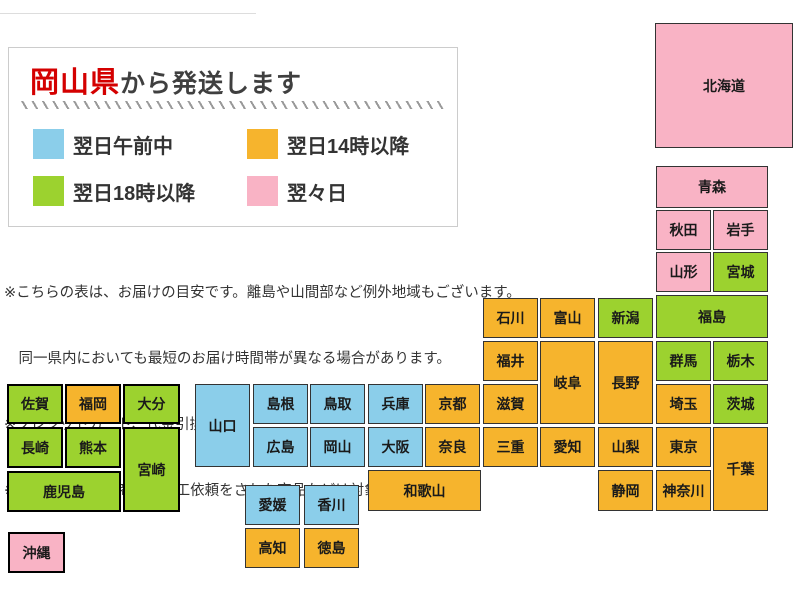  Describe the element at coordinates (35, 447) in the screenshot. I see `prefecture-nagasaki: 長崎` at that location.